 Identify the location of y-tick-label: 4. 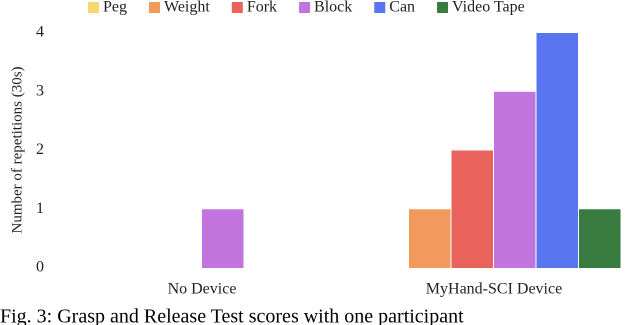
(40, 32).